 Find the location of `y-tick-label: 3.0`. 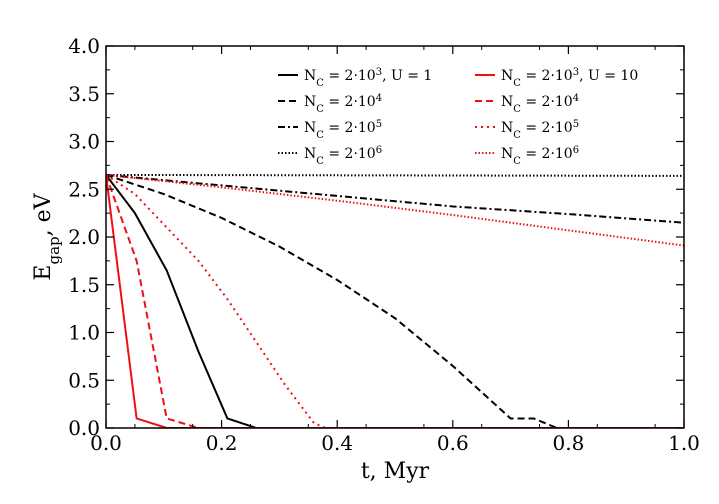

y-tick-label: 3.0 is located at coordinates (84, 142).